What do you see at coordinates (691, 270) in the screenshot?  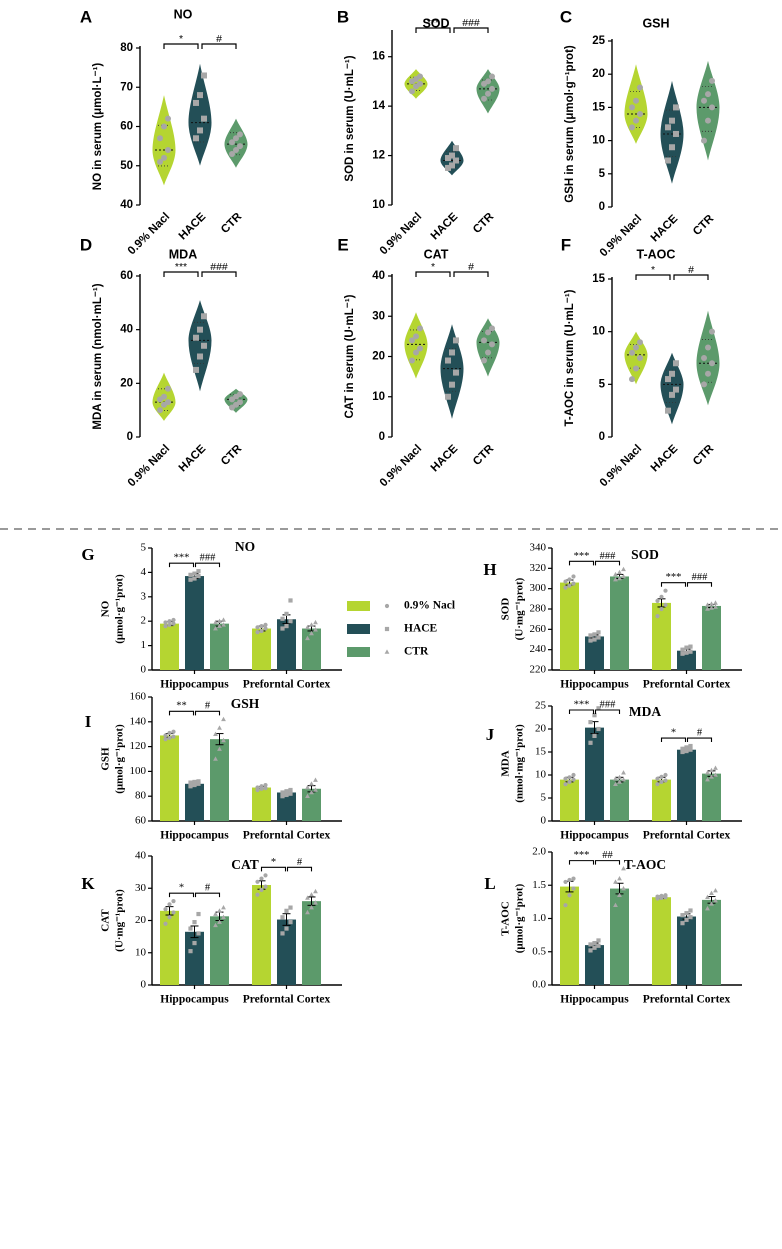 I see `significance-label: #` at bounding box center [691, 270].